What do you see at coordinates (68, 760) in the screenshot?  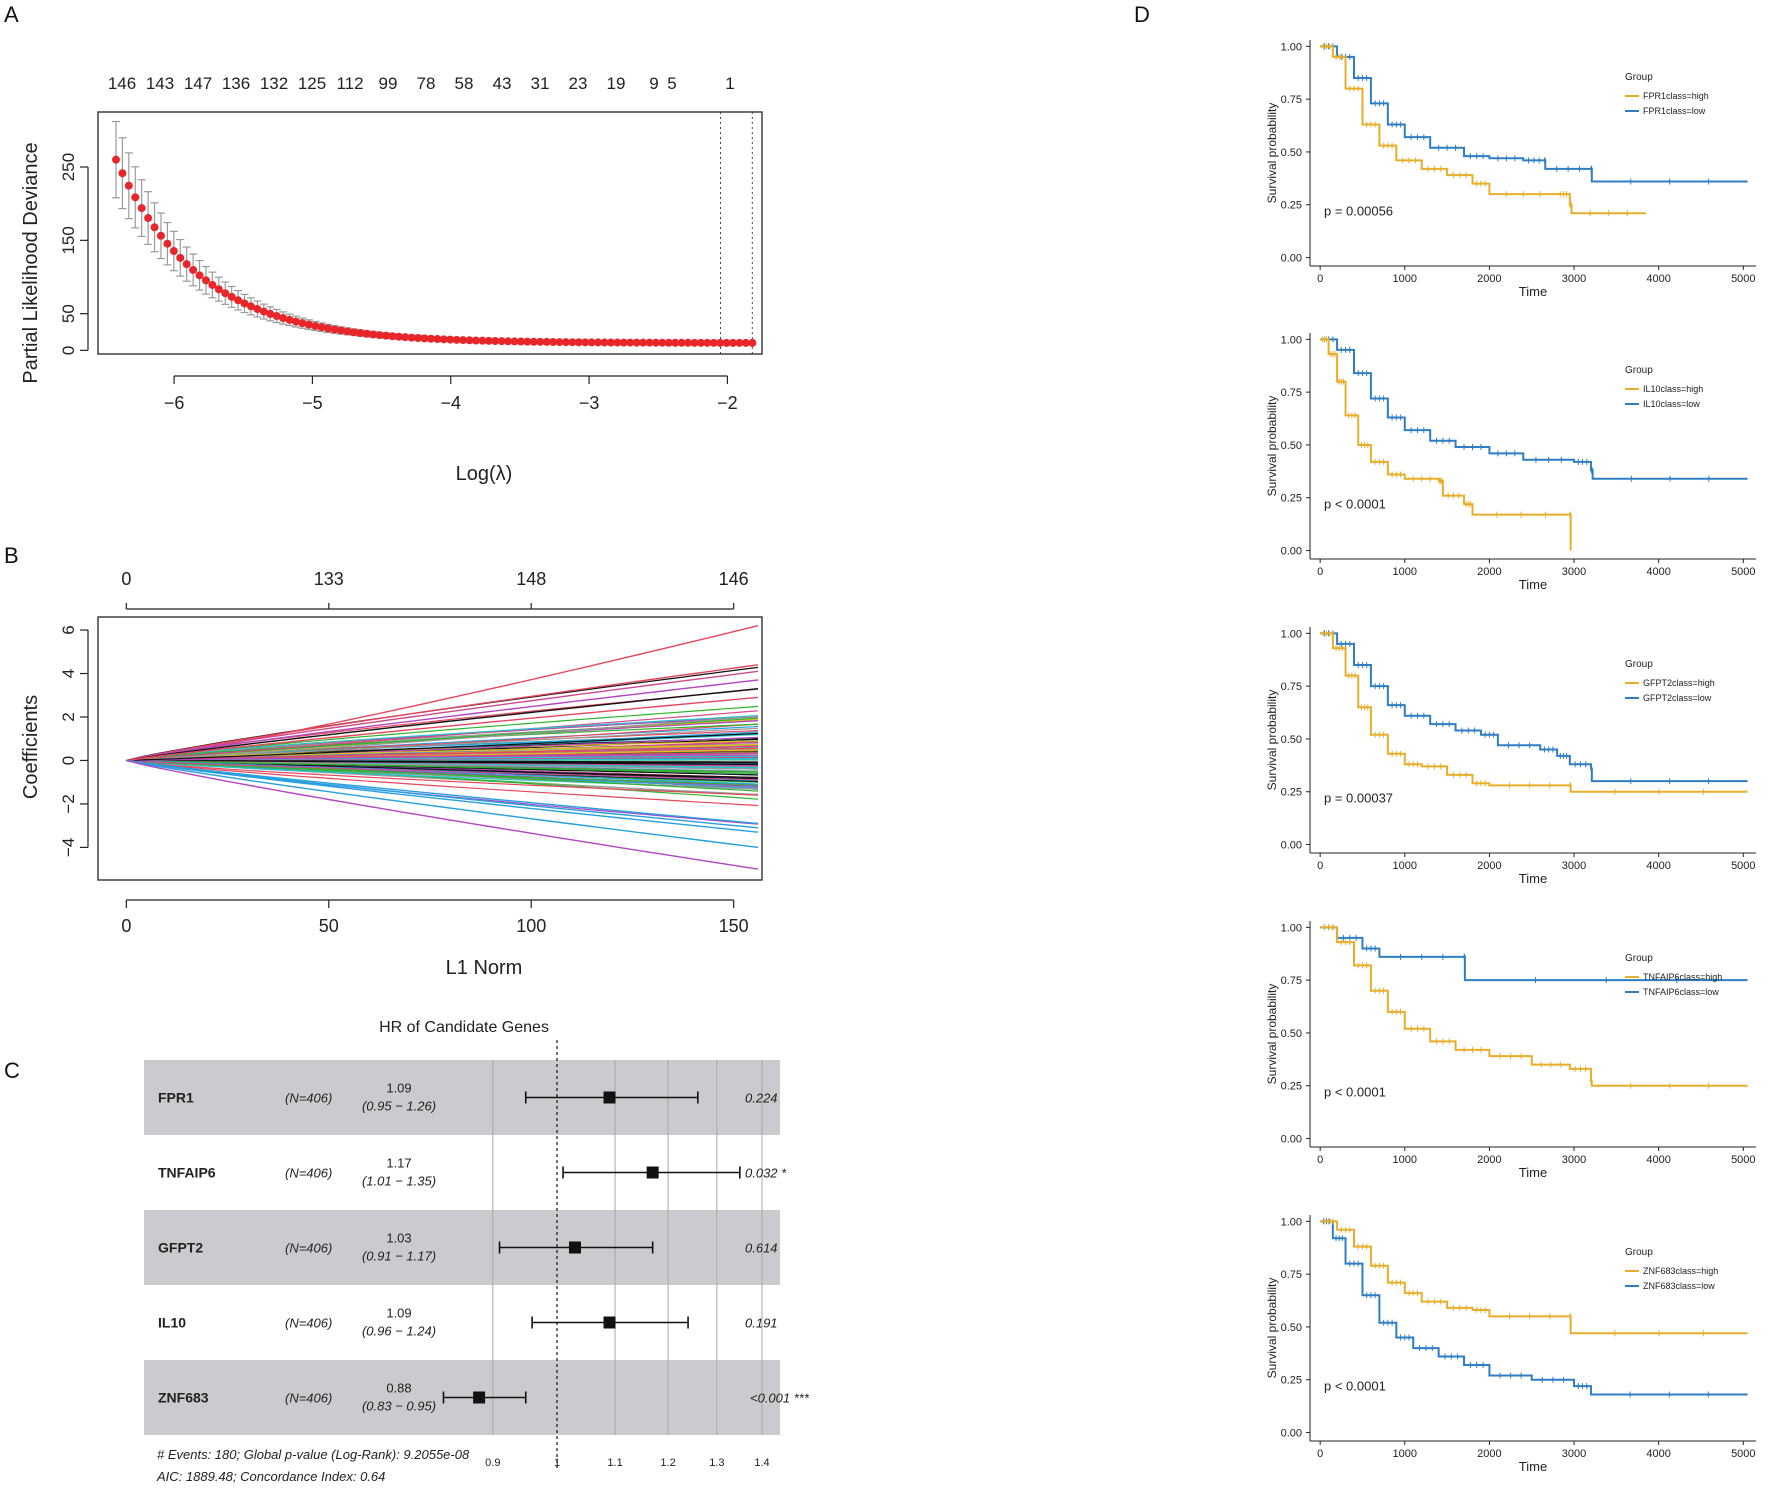 I see `b-y-tick-label: 0` at bounding box center [68, 760].